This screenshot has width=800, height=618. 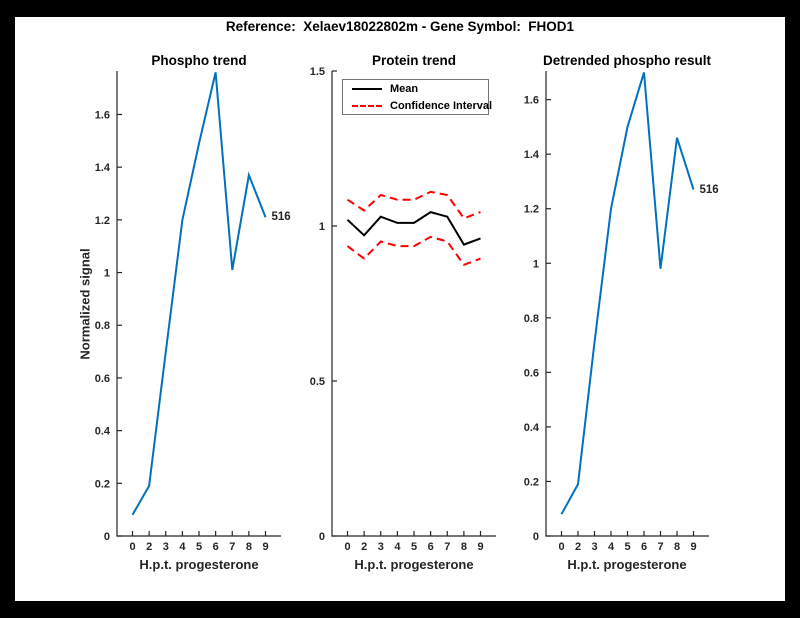 What do you see at coordinates (420, 89) in the screenshot?
I see `legend-entry-mean: Mean` at bounding box center [420, 89].